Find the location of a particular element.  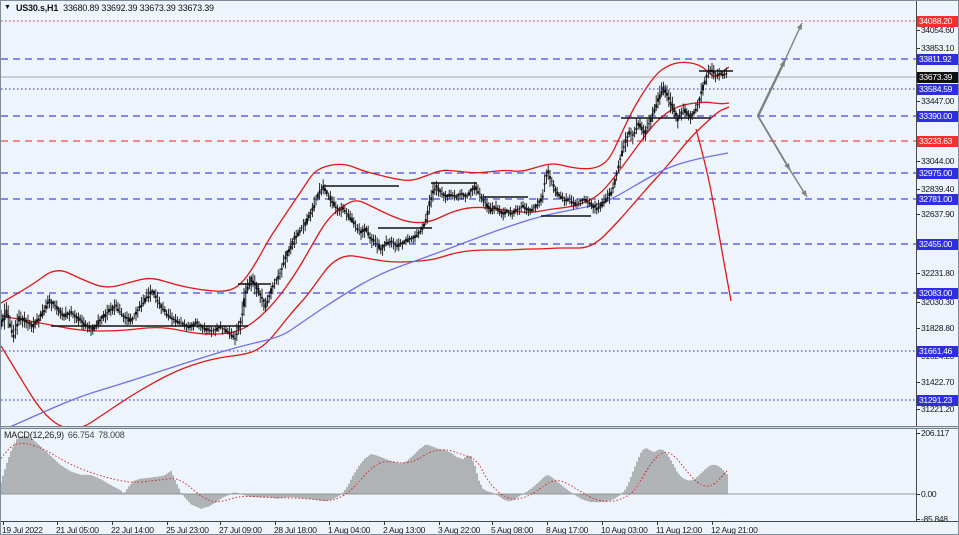

level-price-badge: 33233.63 is located at coordinates (937, 141).